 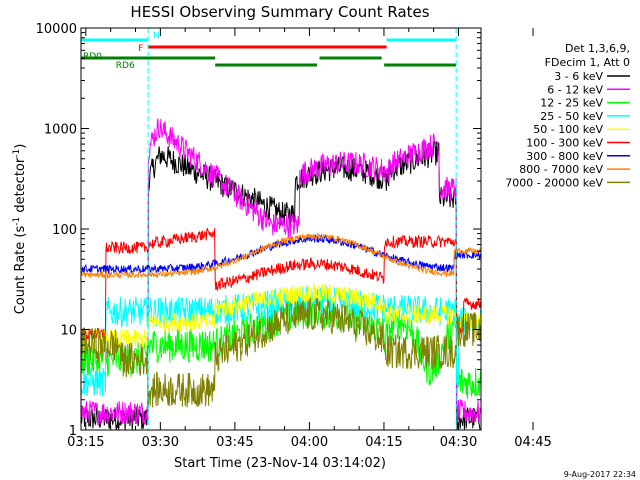 What do you see at coordinates (532, 442) in the screenshot?
I see `x-tick-label: 04:45` at bounding box center [532, 442].